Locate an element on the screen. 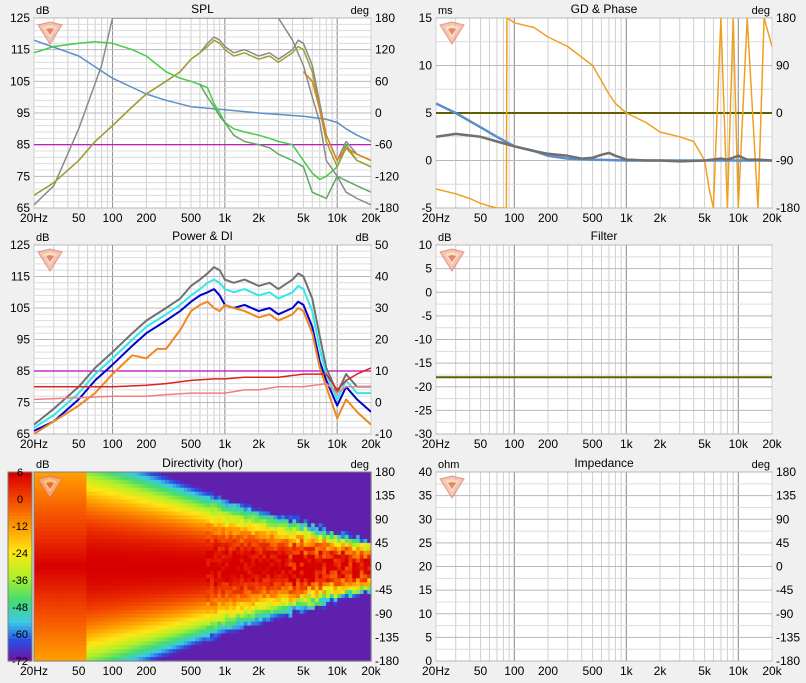 The width and height of the screenshot is (806, 683). y2-tick-label: 20 is located at coordinates (382, 340).